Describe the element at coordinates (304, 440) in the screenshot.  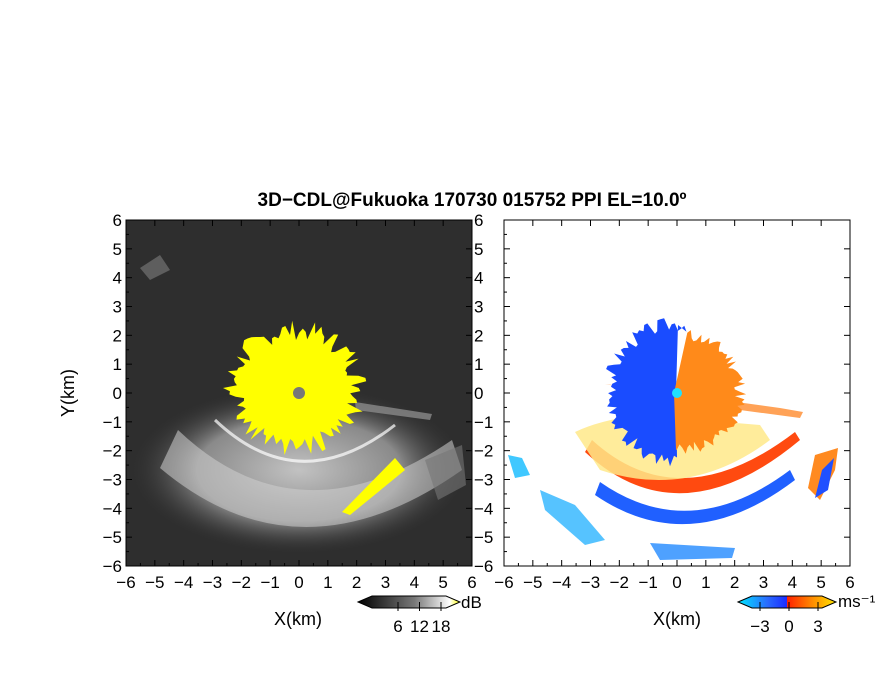
I see `snr-arc-inner` at that location.